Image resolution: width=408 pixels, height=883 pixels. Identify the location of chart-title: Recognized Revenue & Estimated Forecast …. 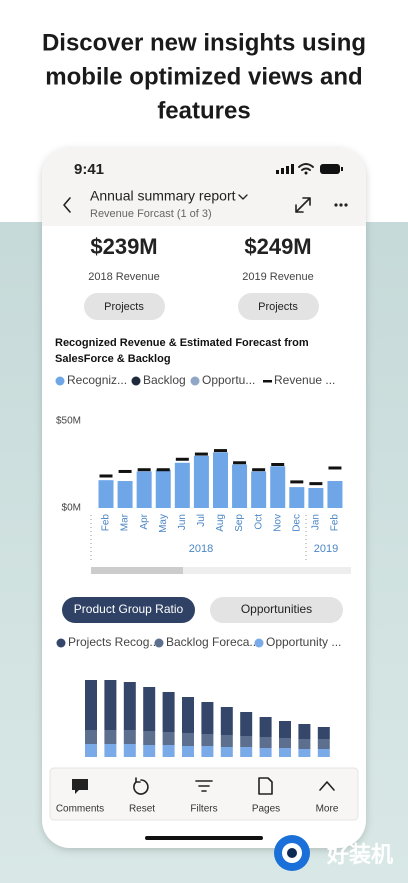
(182, 343).